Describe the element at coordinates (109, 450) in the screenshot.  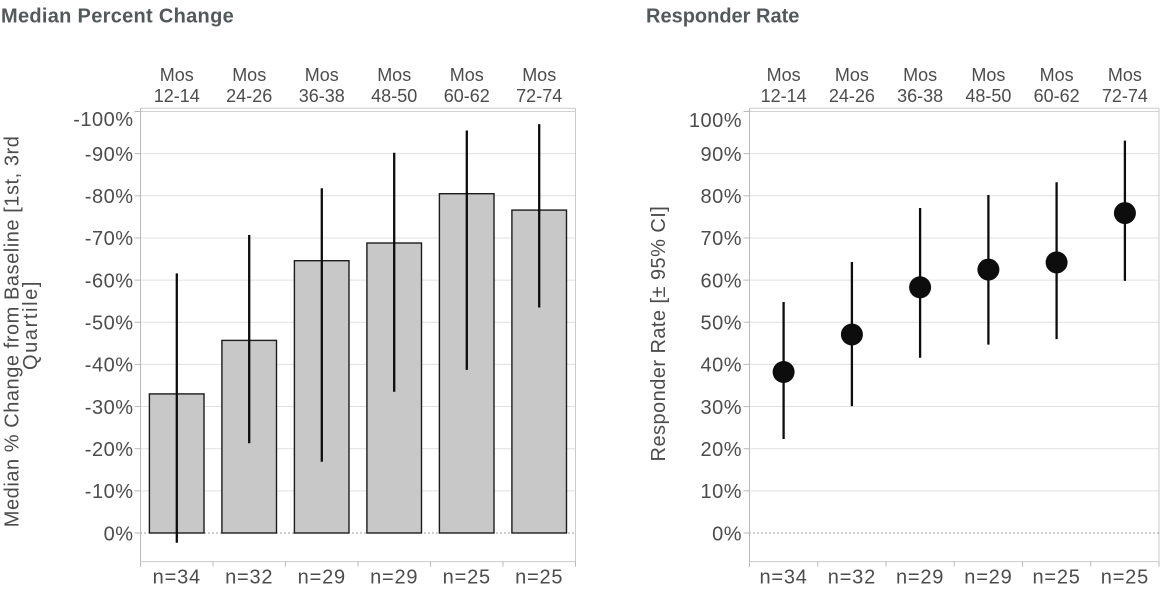
I see `svg-text: -20%` at that location.